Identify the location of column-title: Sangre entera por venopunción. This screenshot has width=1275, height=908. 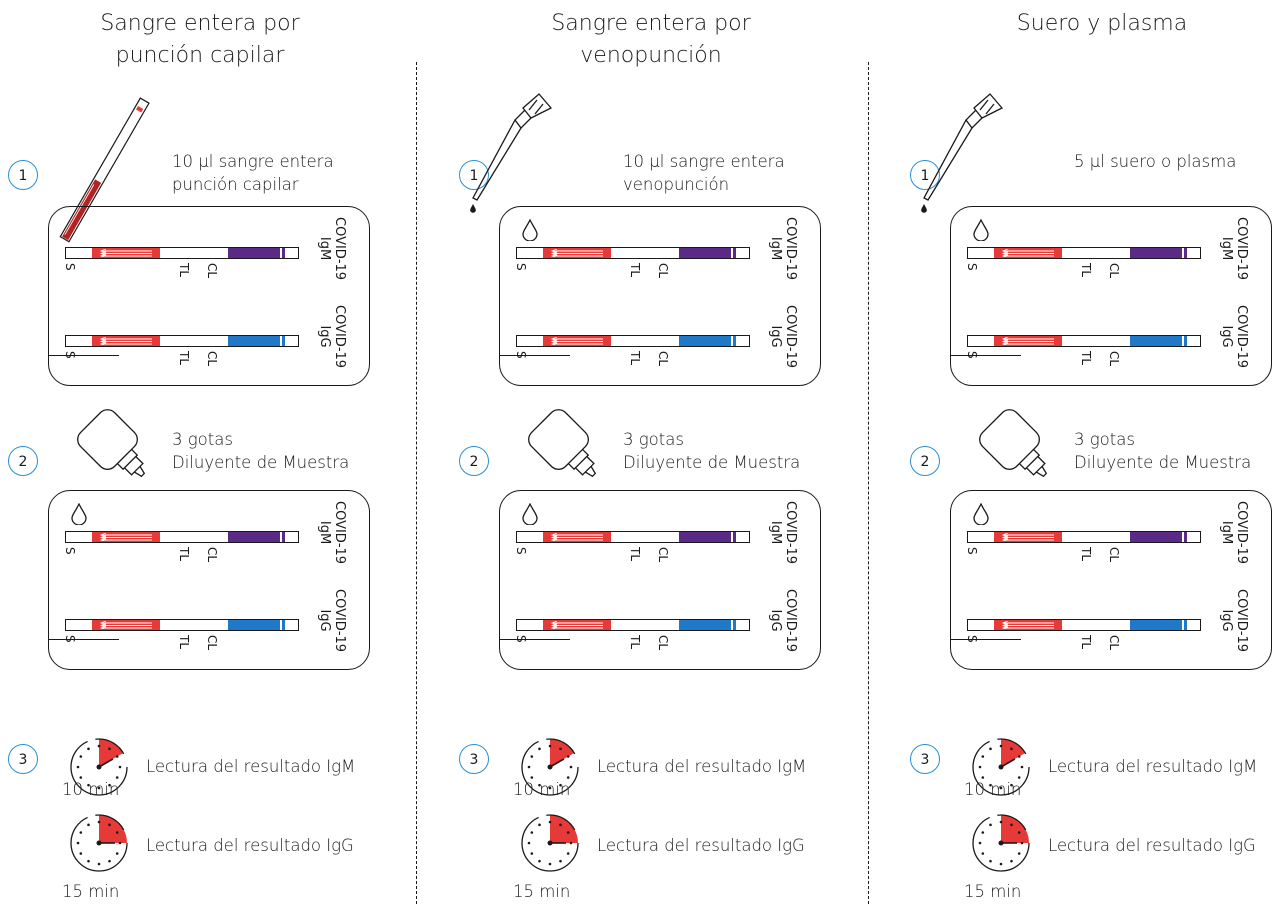
(651, 39).